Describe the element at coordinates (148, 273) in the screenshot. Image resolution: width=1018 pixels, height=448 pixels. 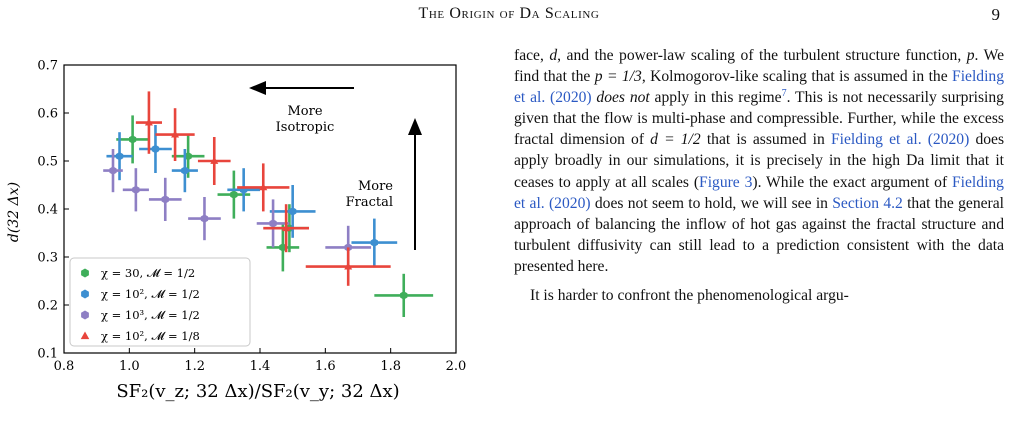
I see `legend-label: χ = 30, 𝓜 = 1/2` at that location.